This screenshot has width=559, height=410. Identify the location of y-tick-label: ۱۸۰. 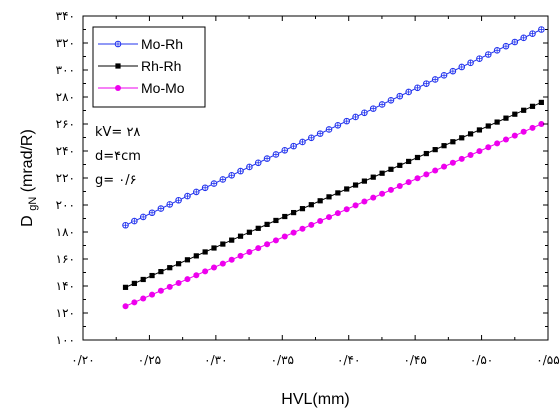
(65, 232).